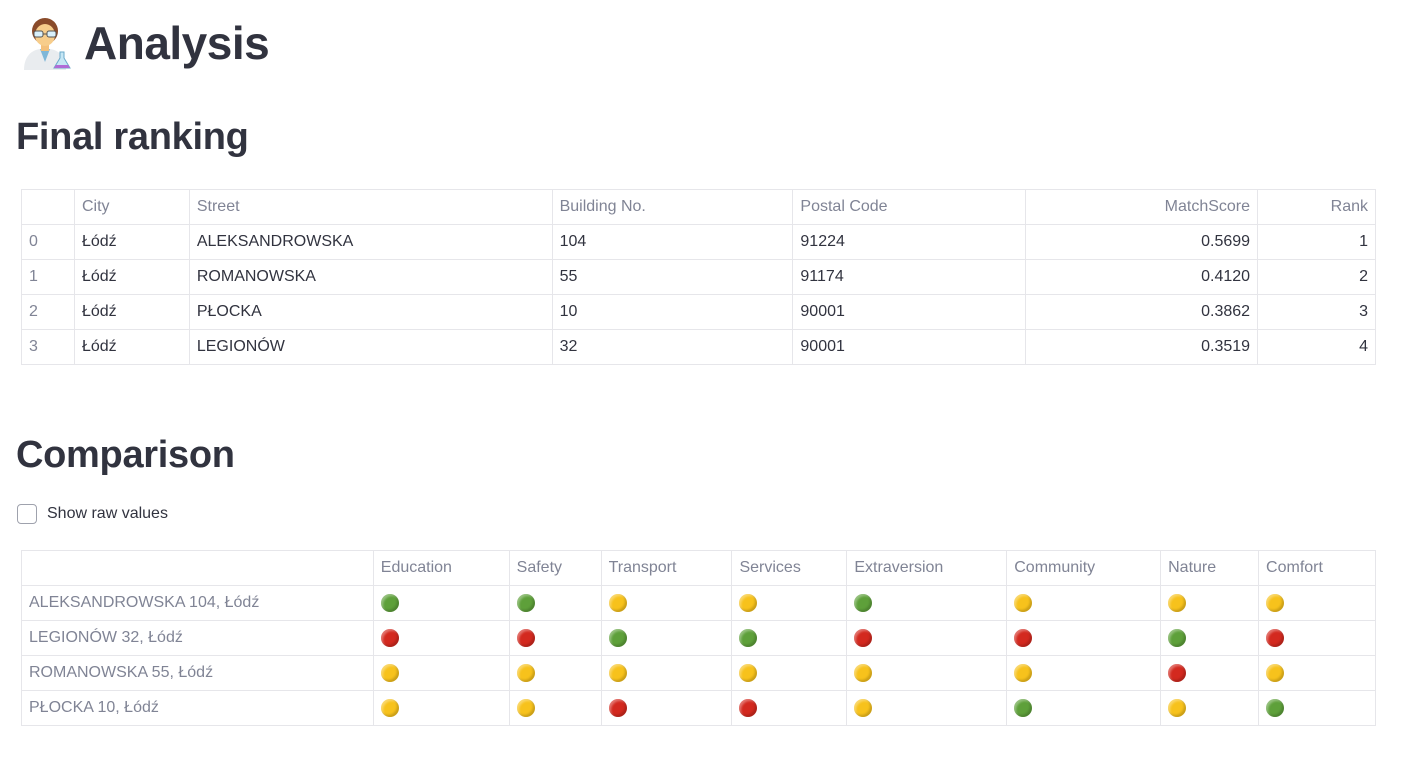  What do you see at coordinates (672, 347) in the screenshot?
I see `building-cell: 32` at bounding box center [672, 347].